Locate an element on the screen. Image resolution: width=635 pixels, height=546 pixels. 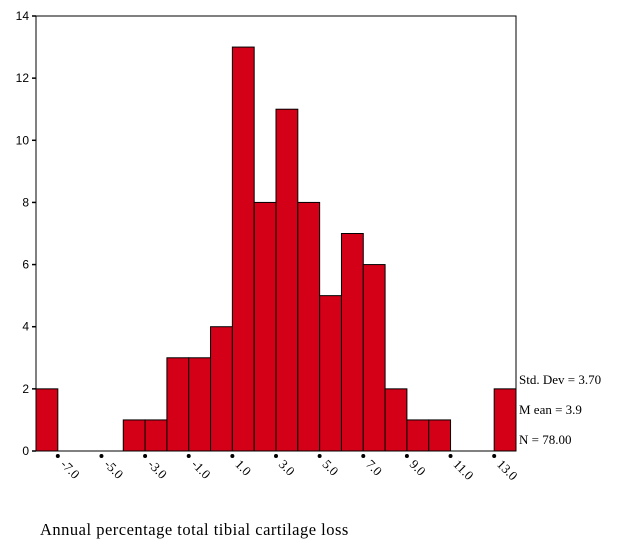
y-tick-label: 0 is located at coordinates (25, 451).